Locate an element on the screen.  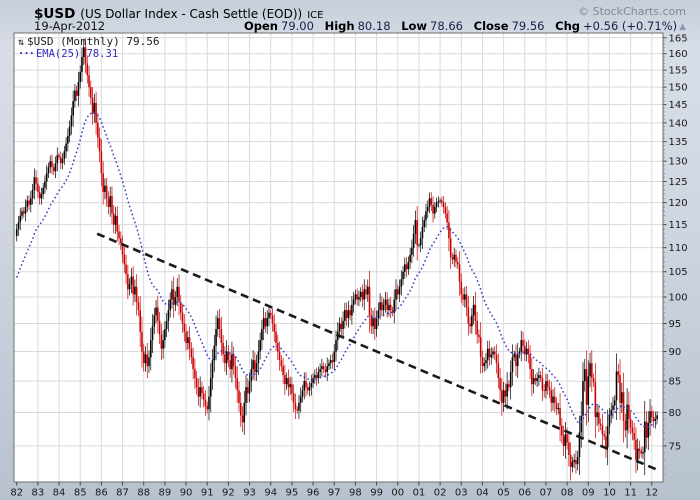
legend-series-label: $USD (Monthly) 79.56 is located at coordinates (93, 41).